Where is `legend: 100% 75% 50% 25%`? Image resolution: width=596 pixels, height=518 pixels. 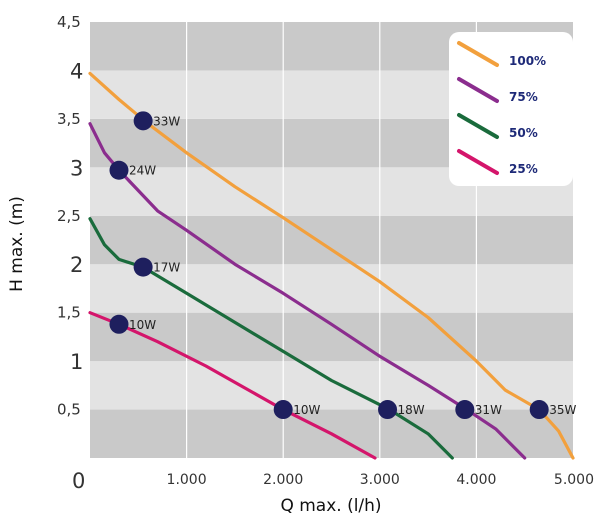
legend: 100% 75% 50% 25% is located at coordinates (511, 109).